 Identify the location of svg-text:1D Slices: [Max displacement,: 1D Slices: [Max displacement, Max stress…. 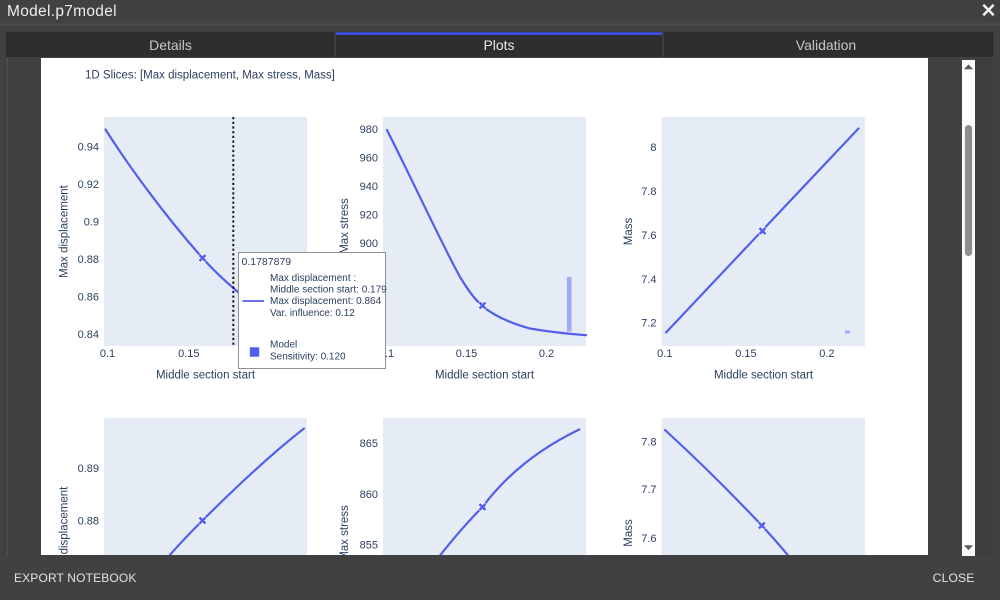
(210, 76).